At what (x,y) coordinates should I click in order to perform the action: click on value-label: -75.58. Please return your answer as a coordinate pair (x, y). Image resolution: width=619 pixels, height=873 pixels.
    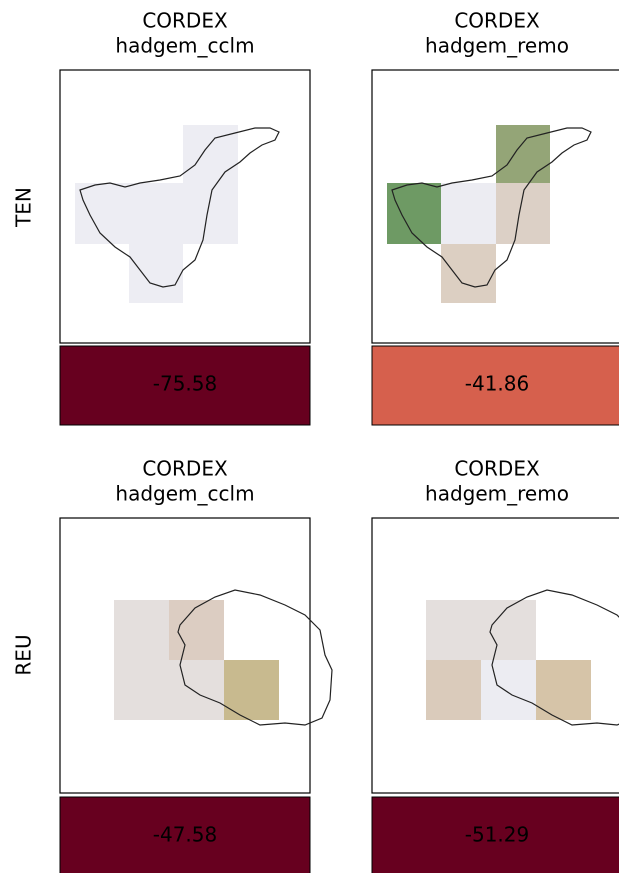
    Looking at the image, I should click on (185, 384).